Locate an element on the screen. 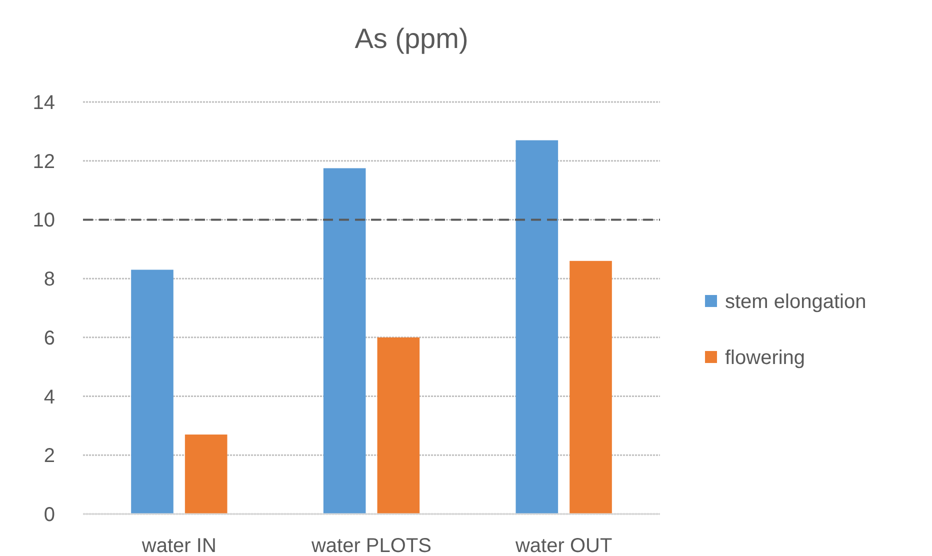  y-tick-label: 8 is located at coordinates (49, 279).